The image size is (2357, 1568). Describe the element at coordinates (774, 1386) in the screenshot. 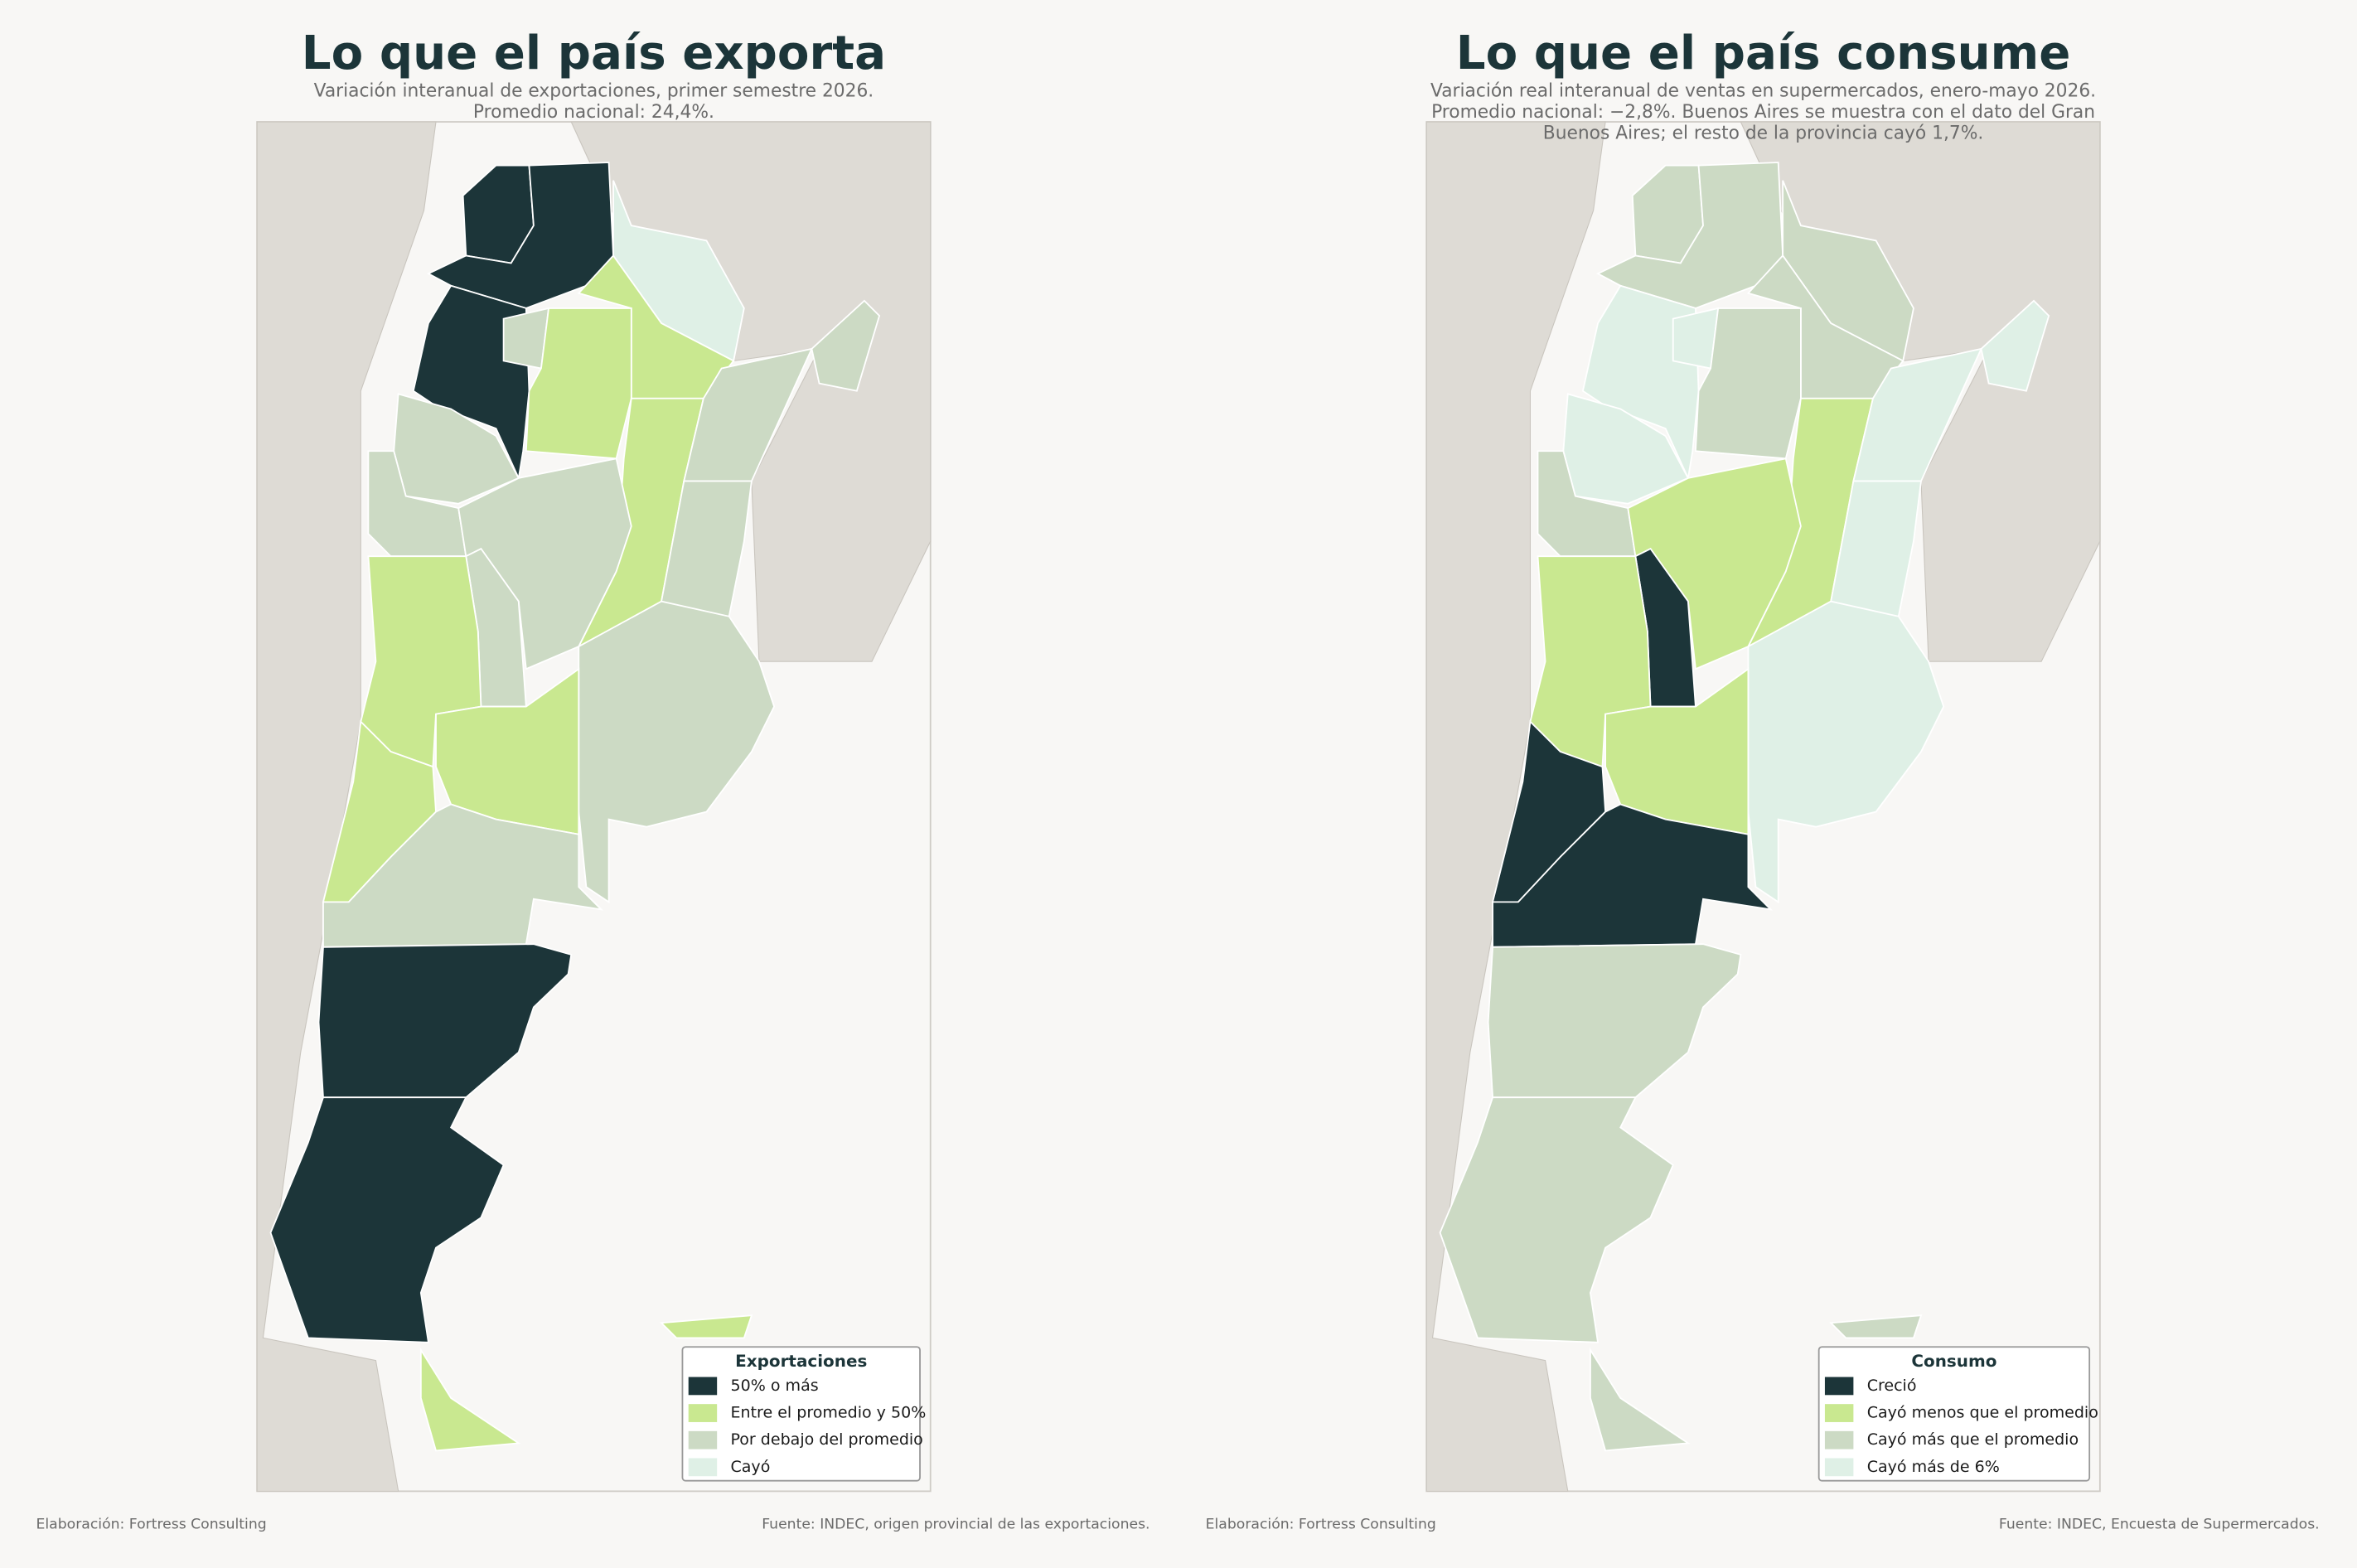

I see `legend-label: 50% o más` at that location.